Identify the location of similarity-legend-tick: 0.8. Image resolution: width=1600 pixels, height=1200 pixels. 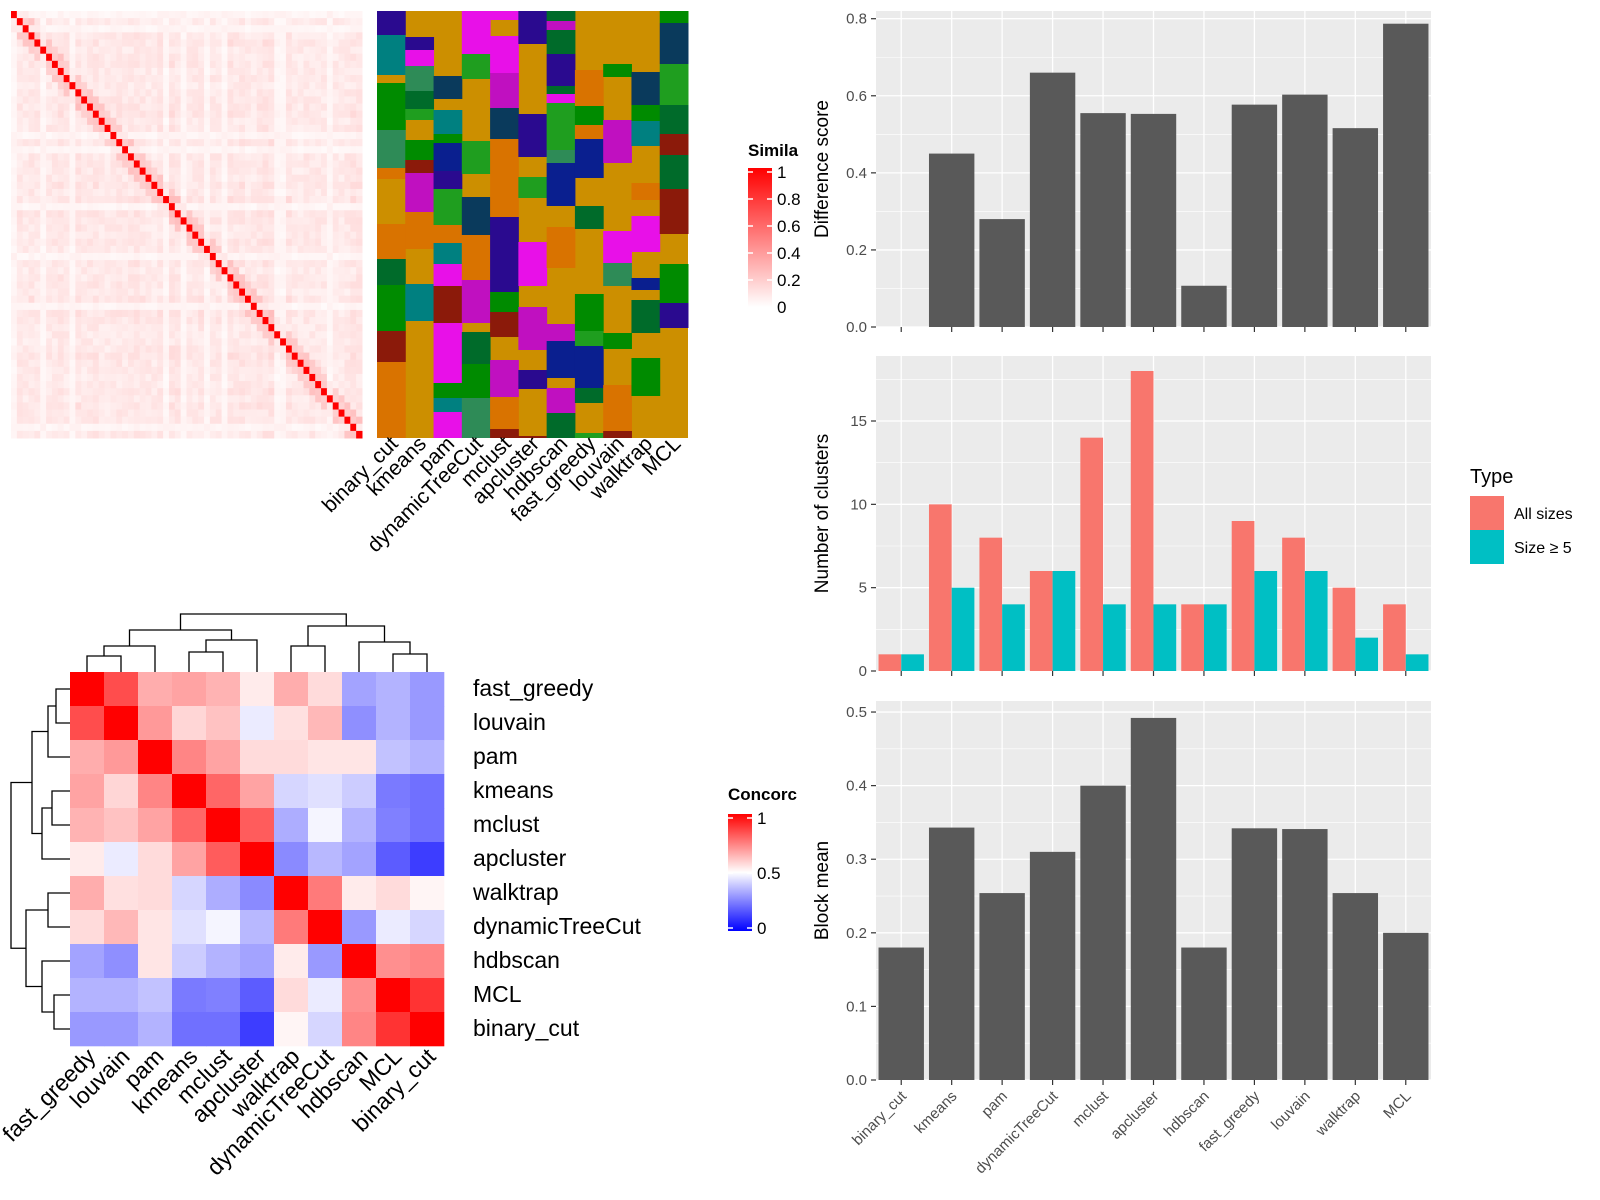
(789, 199).